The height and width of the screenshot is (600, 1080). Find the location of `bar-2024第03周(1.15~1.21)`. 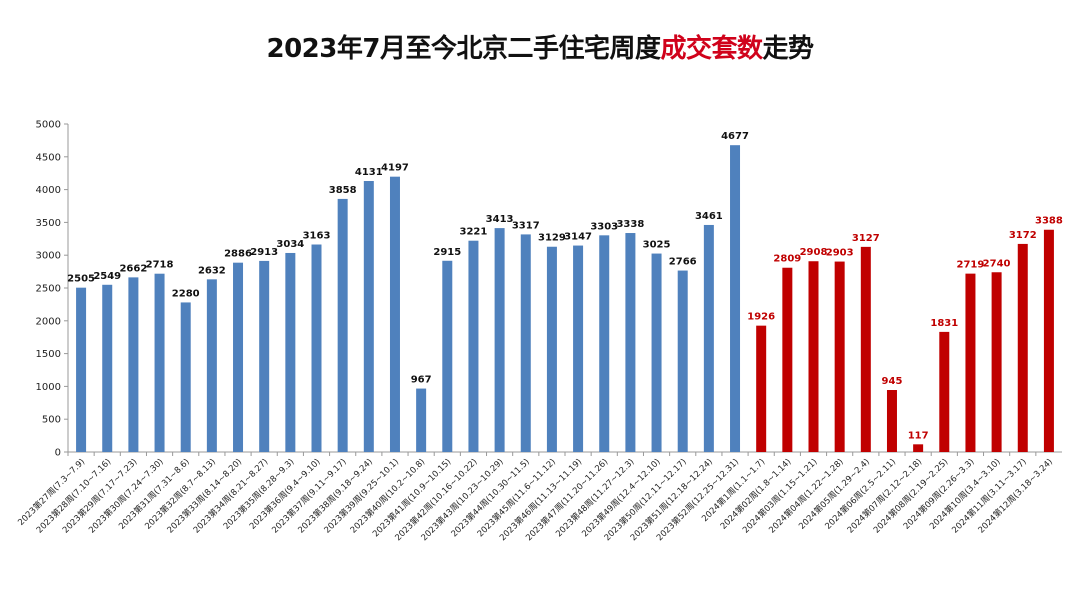

bar-2024第03周(1.15~1.21) is located at coordinates (813, 356).